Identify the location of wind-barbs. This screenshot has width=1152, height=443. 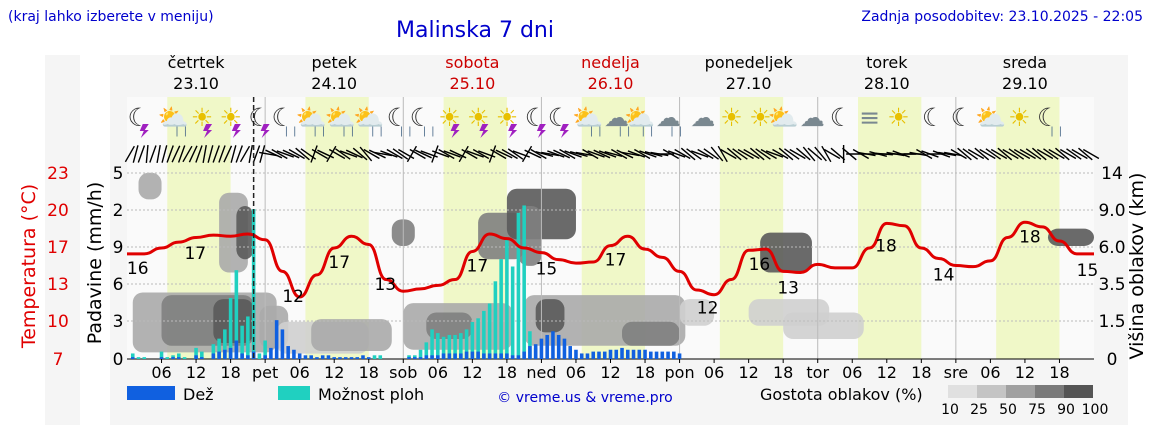
(612, 154).